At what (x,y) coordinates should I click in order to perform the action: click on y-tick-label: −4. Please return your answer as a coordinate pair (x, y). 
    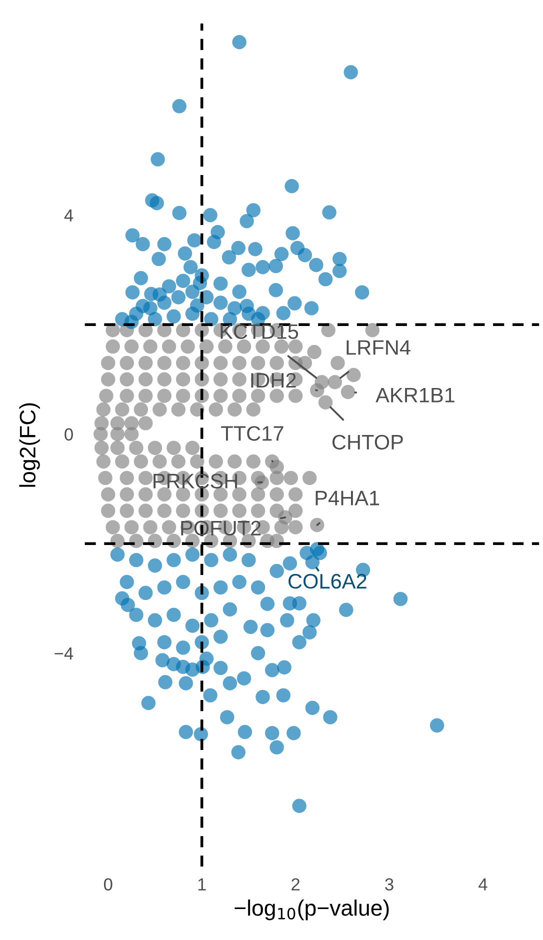
    Looking at the image, I should click on (64, 653).